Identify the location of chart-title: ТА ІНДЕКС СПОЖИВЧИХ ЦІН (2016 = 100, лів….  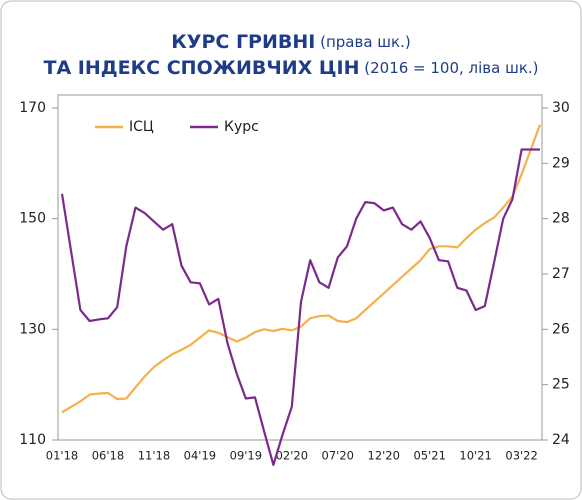
(290, 68).